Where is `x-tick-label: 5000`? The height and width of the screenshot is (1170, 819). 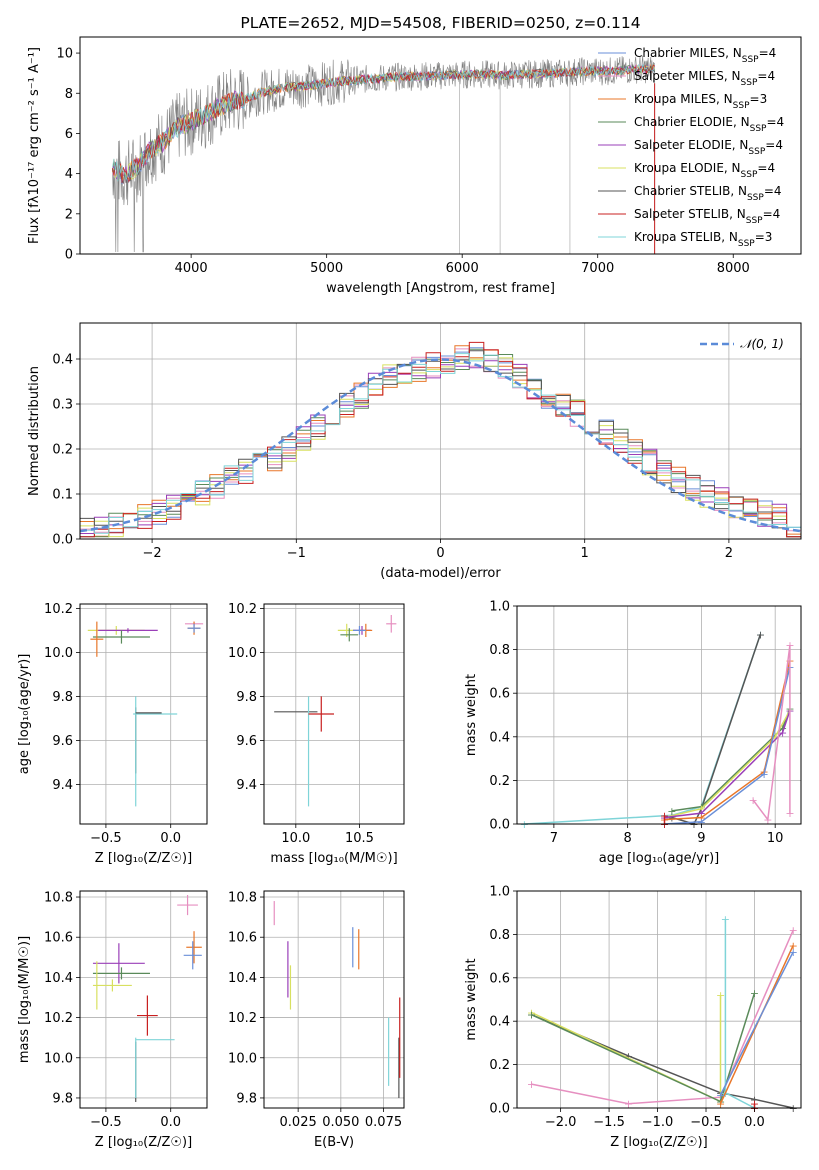
x-tick-label: 5000 is located at coordinates (326, 268).